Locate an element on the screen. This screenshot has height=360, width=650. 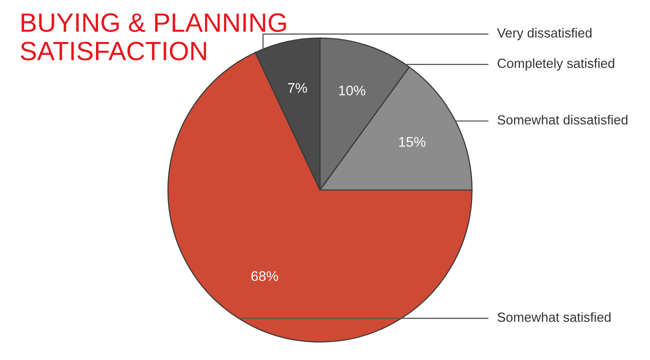
data-label: 10% is located at coordinates (352, 91).